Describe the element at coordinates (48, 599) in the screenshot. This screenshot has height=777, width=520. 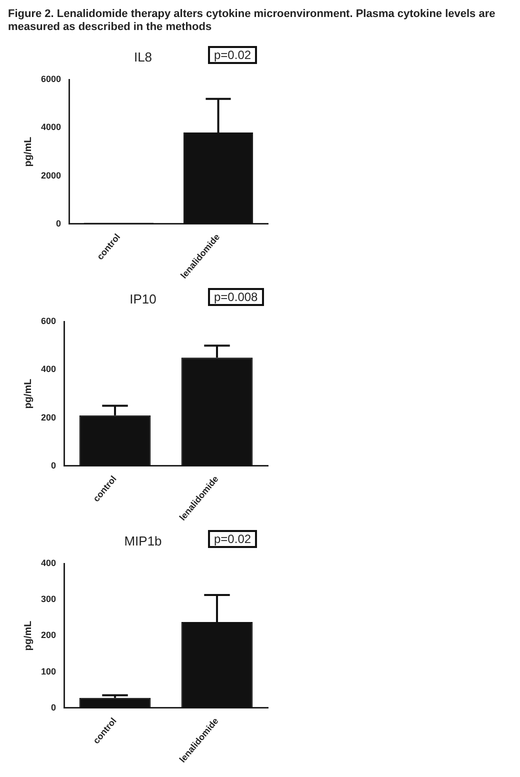
I see `y-tick-label: 300` at that location.